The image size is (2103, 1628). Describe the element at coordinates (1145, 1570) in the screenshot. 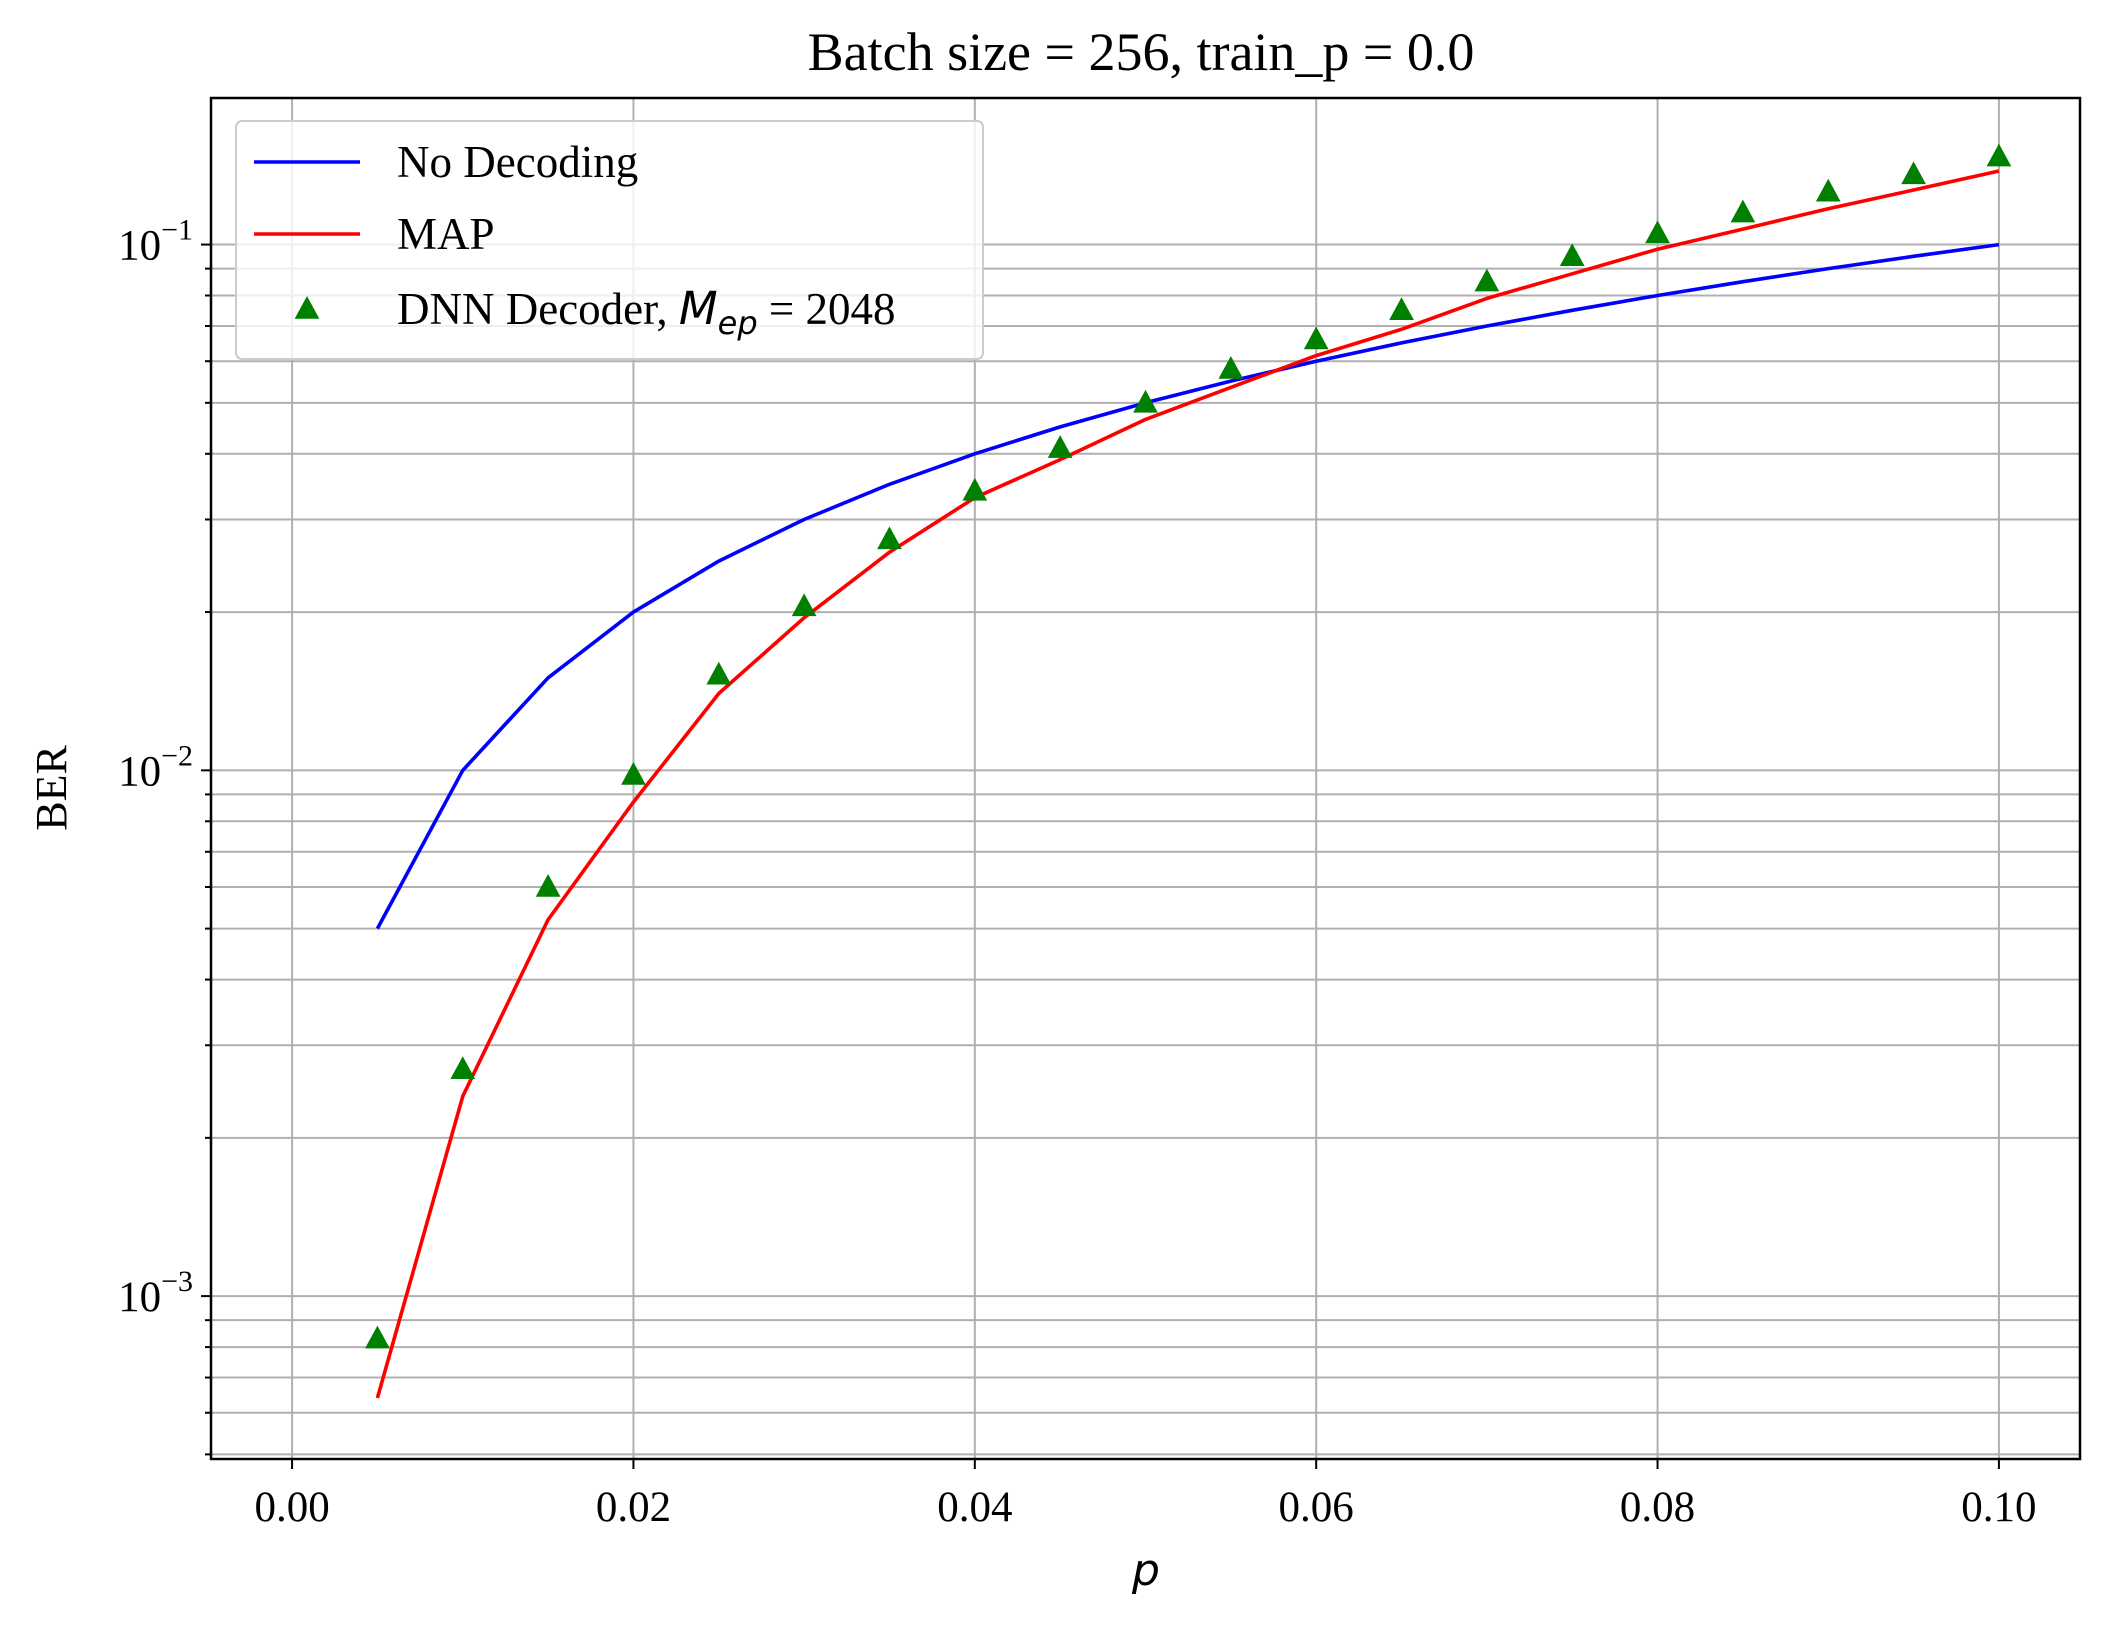

I see `x-axis-label: p` at that location.